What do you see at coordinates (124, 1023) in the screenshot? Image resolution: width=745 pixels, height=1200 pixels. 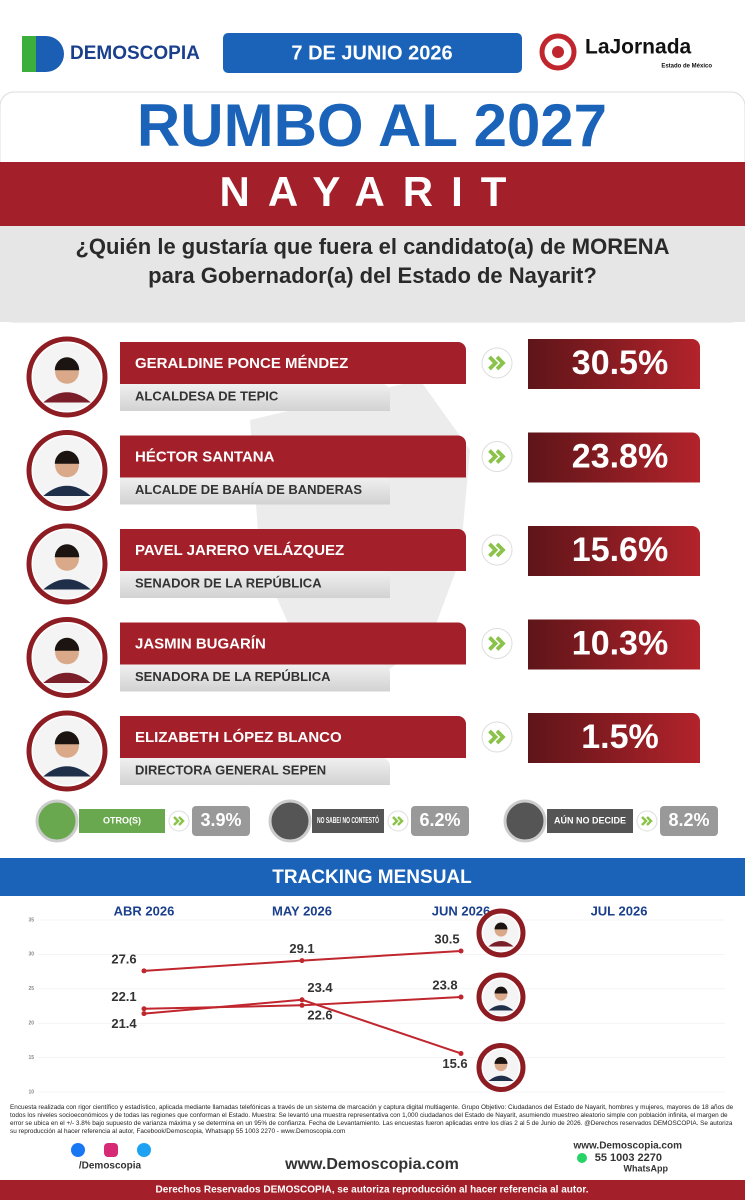 I see `point-label: 21.4` at bounding box center [124, 1023].